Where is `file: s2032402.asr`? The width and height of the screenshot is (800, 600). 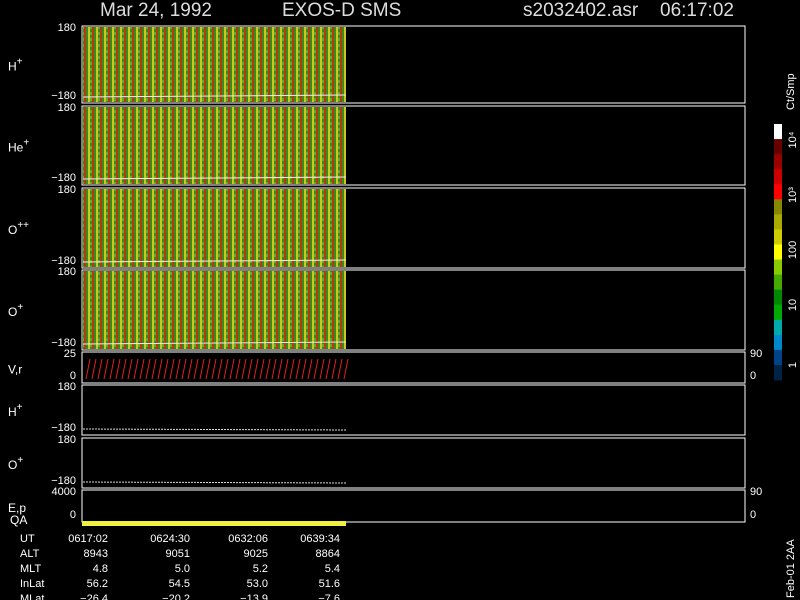 file: s2032402.asr is located at coordinates (581, 10).